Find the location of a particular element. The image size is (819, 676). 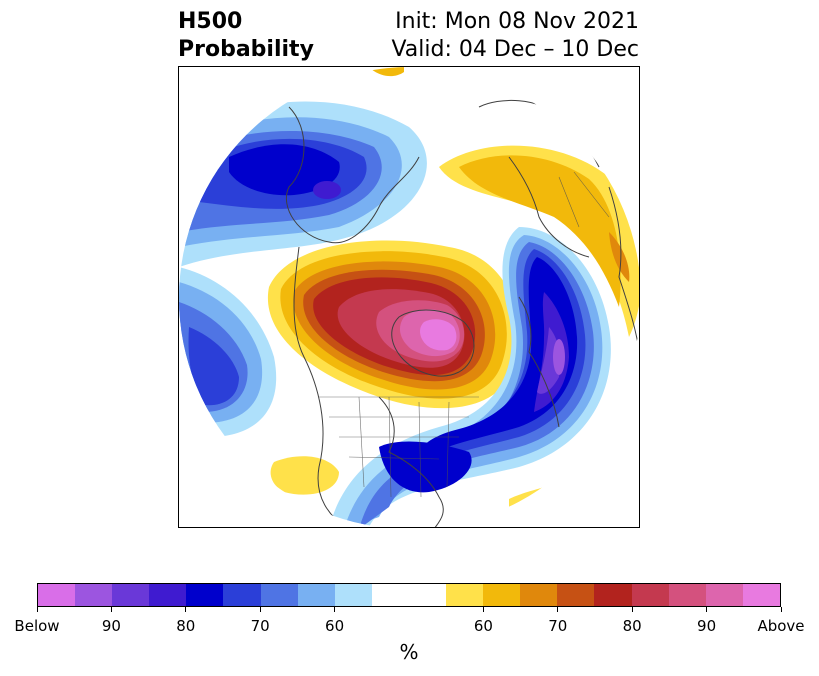

colorbar-ticks is located at coordinates (409, 610).